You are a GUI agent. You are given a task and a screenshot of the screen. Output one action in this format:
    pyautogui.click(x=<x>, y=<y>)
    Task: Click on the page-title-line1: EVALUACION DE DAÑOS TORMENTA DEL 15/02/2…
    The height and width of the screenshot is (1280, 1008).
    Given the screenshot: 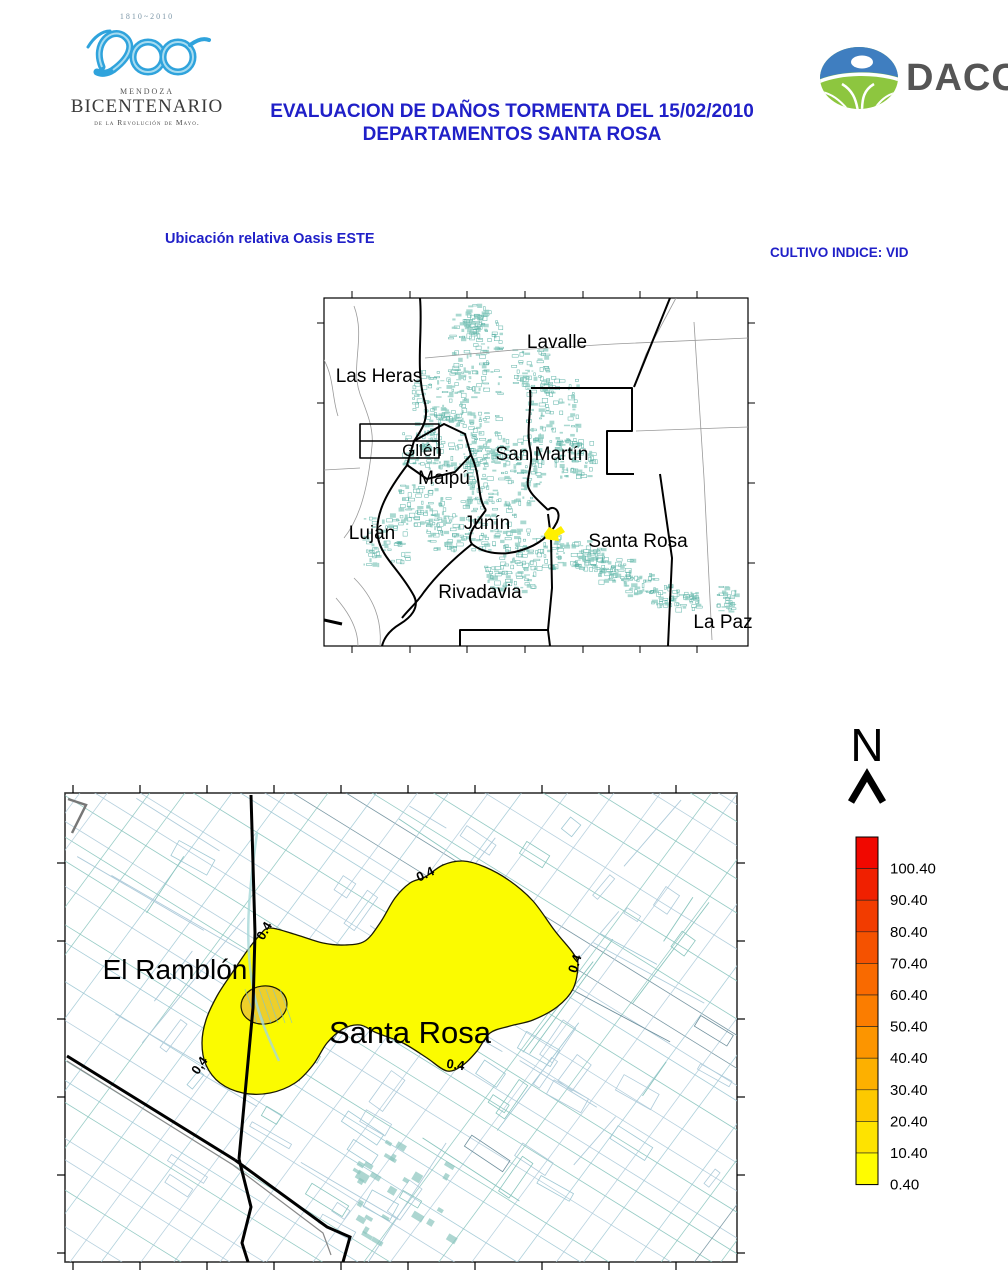 What is the action you would take?
    pyautogui.click(x=512, y=111)
    